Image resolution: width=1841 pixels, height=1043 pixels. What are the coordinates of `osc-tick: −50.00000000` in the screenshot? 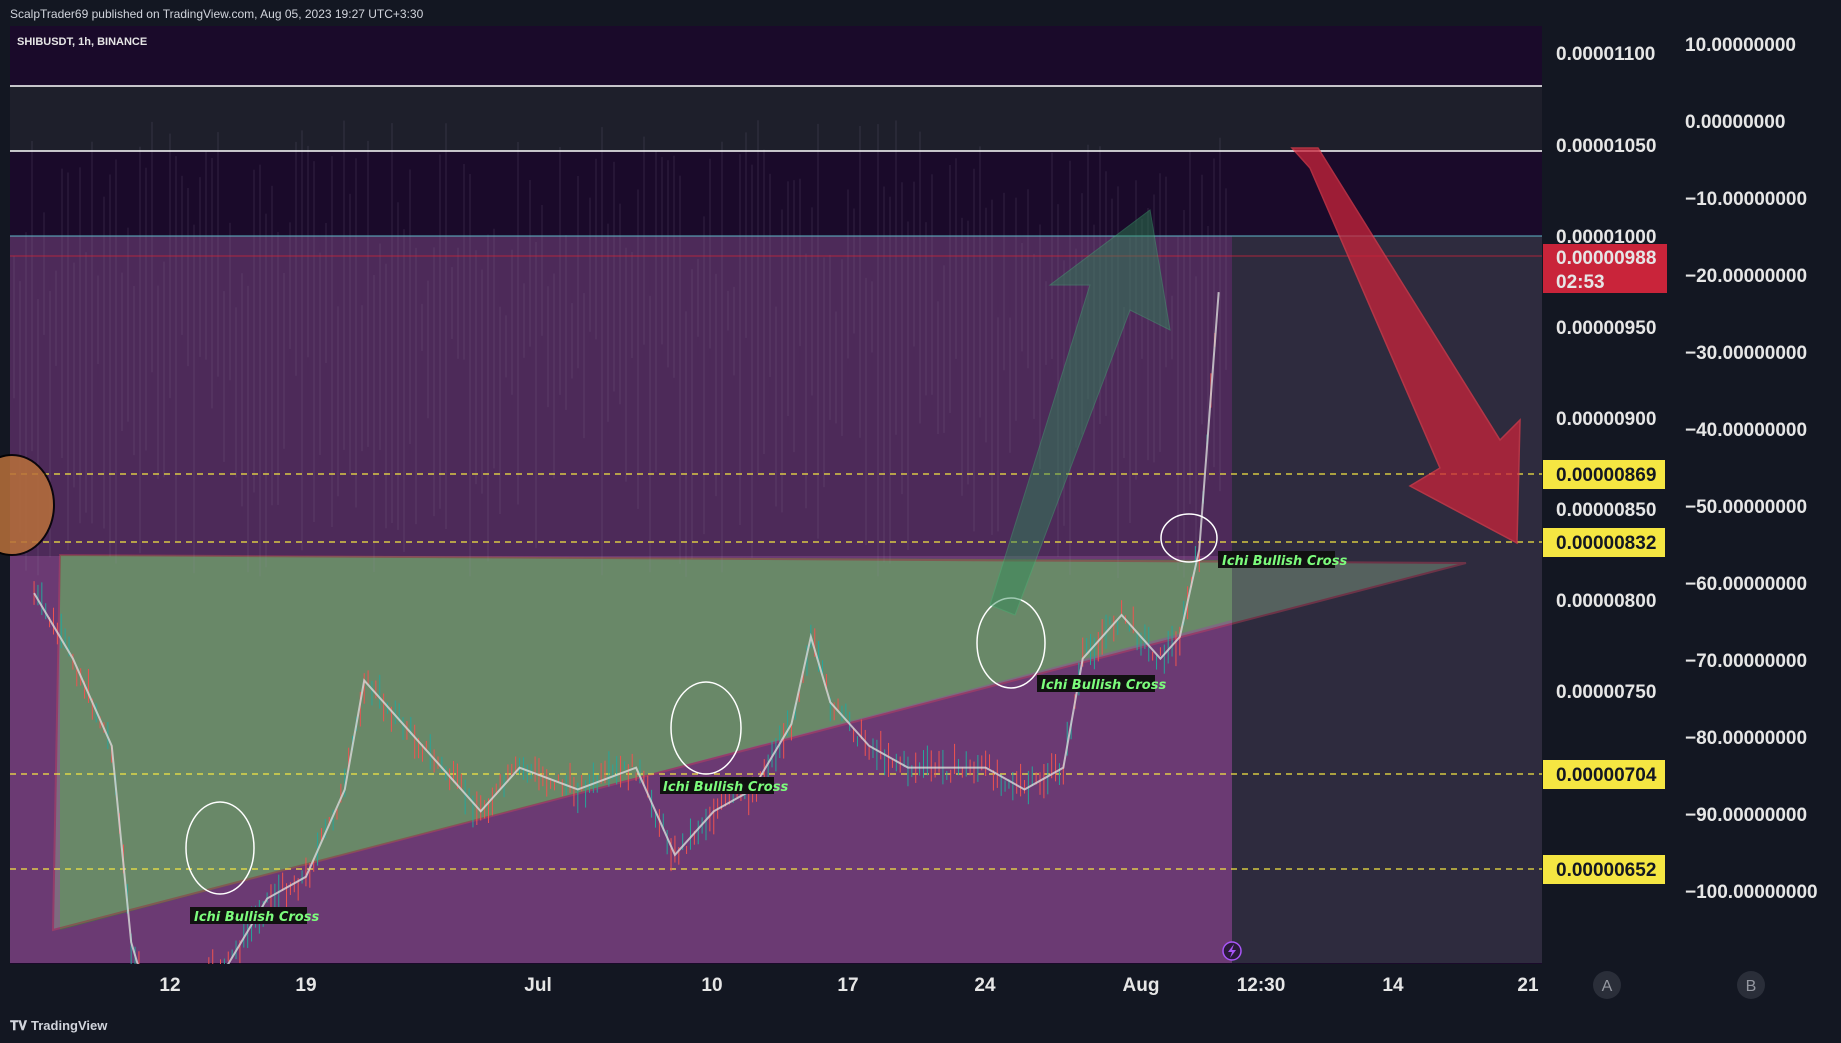 It's located at (1746, 507).